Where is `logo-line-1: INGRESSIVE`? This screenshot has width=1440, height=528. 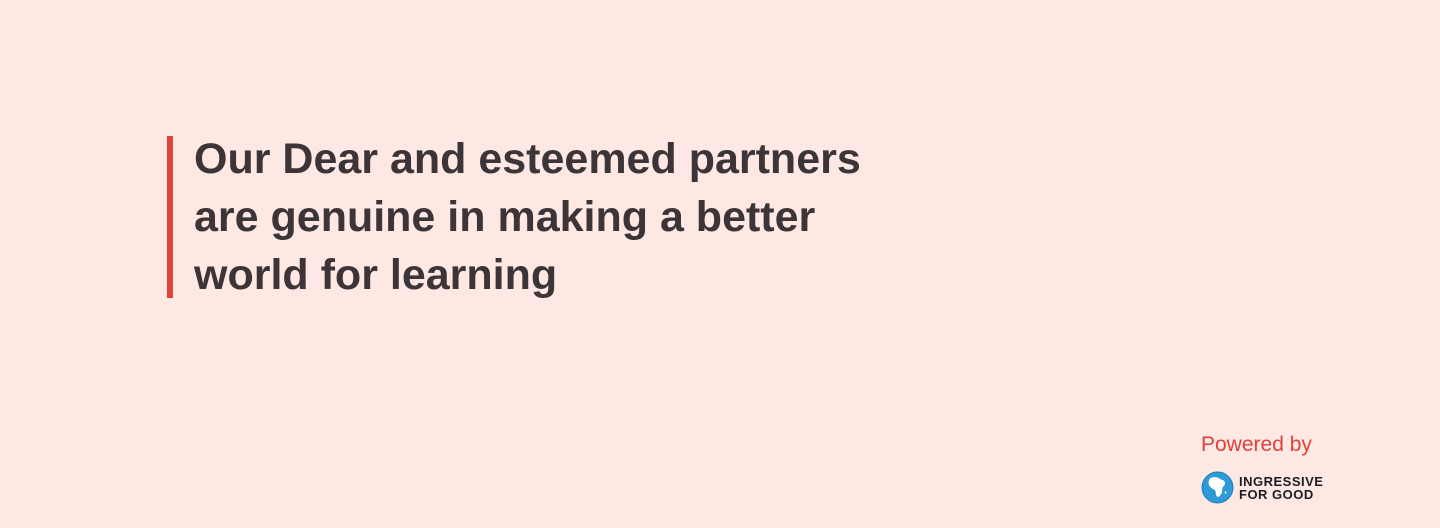 logo-line-1: INGRESSIVE is located at coordinates (1281, 481).